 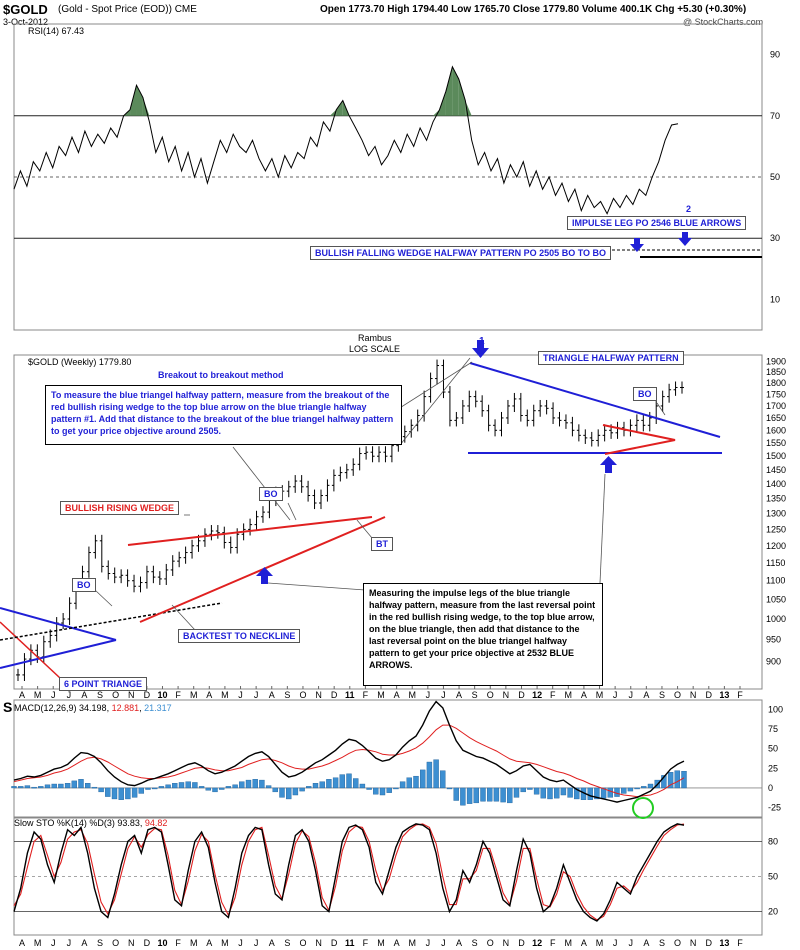 What do you see at coordinates (569, 943) in the screenshot?
I see `bottom-xtick-label: M` at bounding box center [569, 943].